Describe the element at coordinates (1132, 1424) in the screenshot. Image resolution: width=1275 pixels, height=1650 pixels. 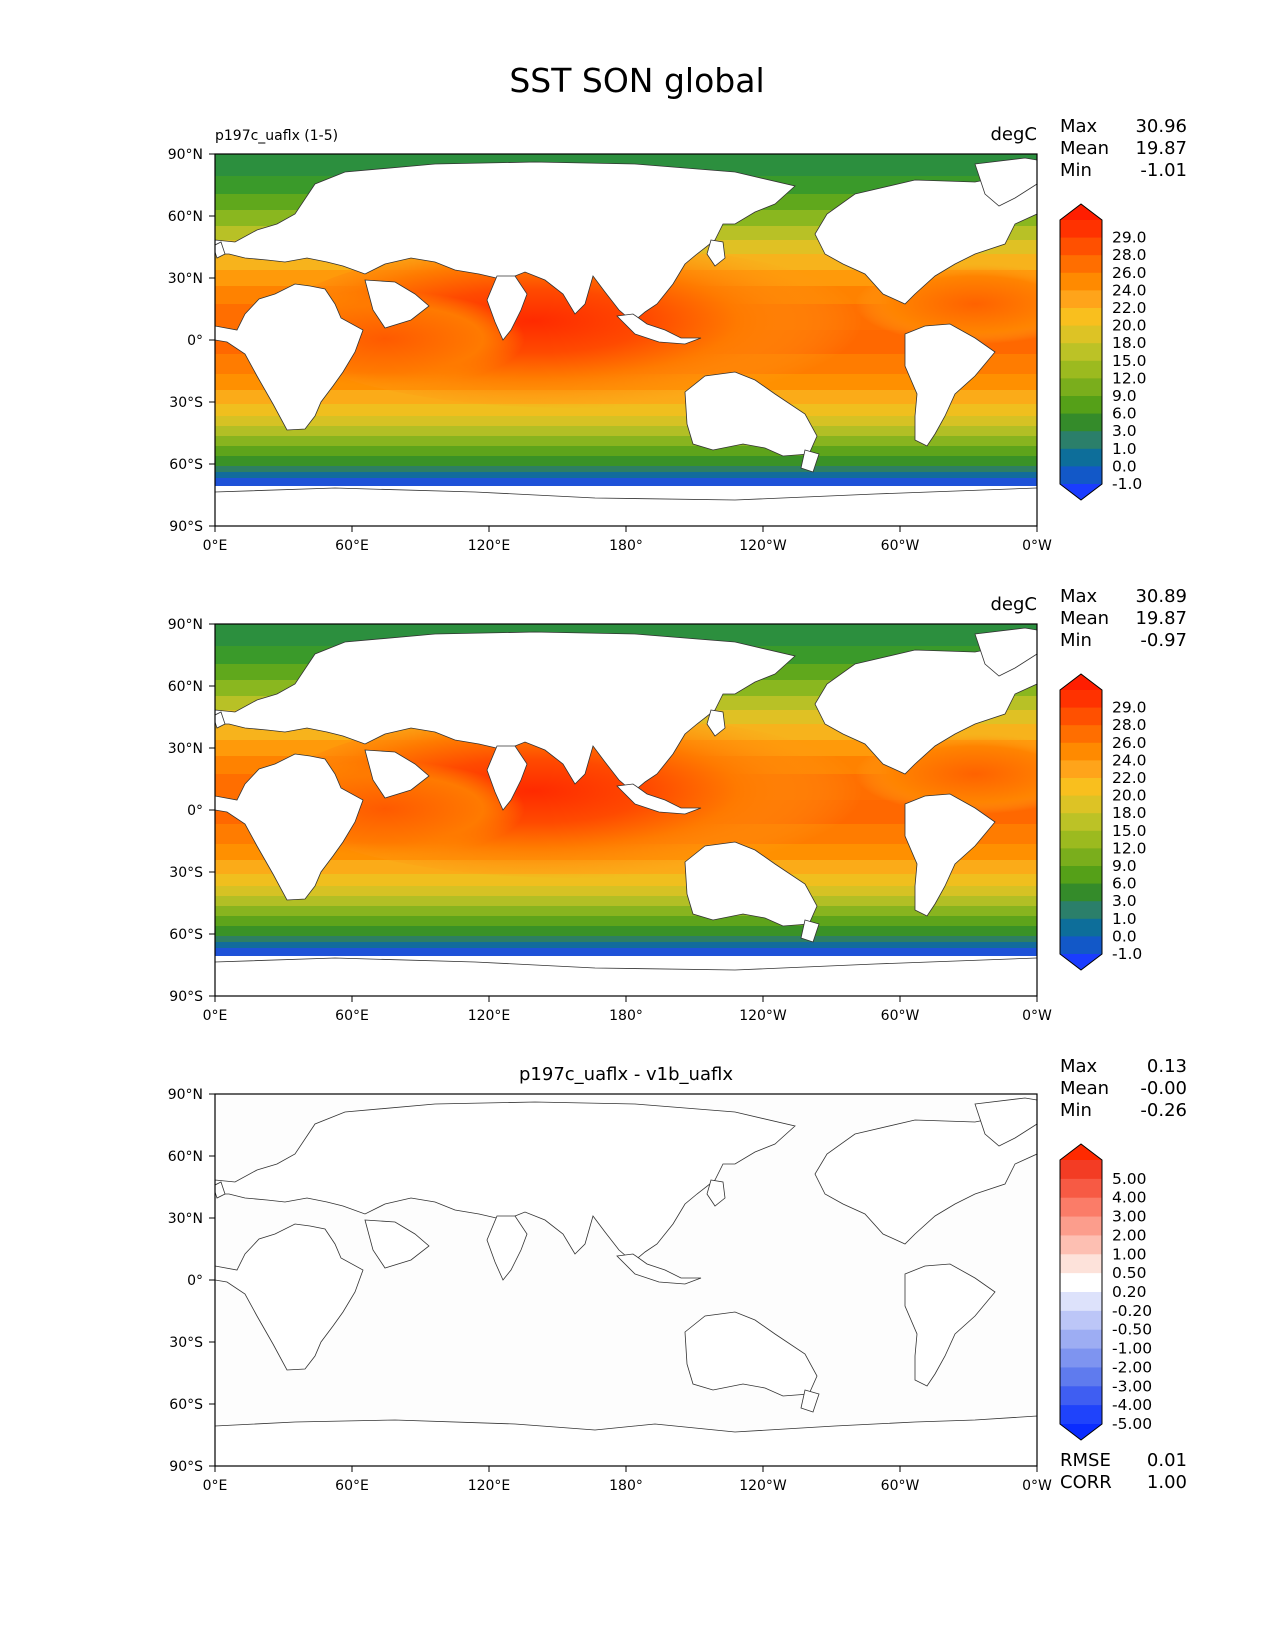
I see `colorbar-label: -5.00` at that location.